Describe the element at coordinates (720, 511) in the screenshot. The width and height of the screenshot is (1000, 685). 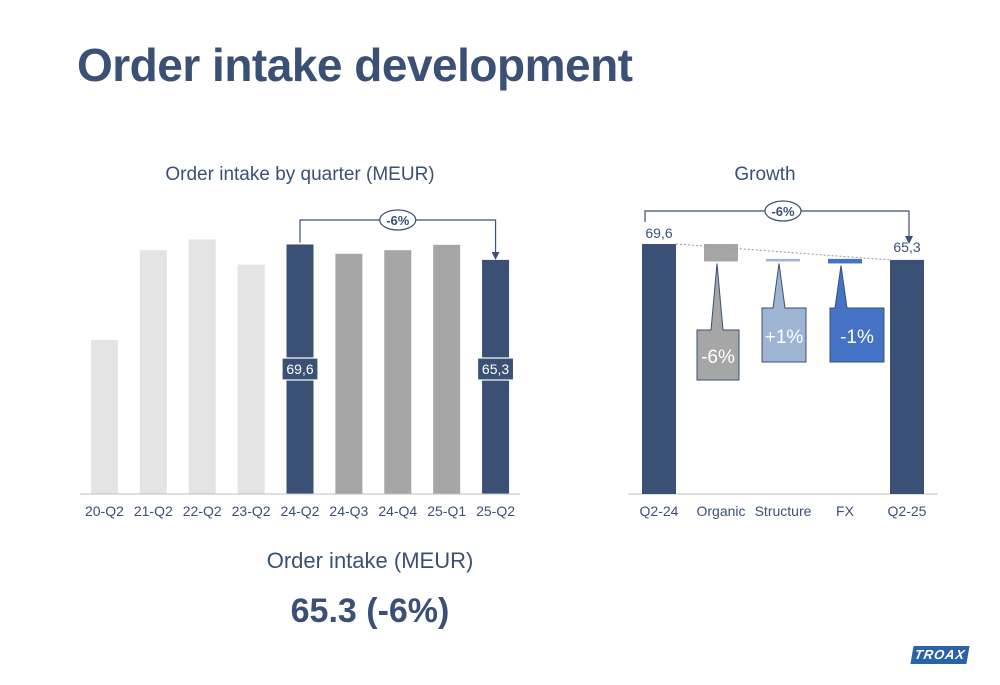
I see `x-tick-label: Organic` at that location.